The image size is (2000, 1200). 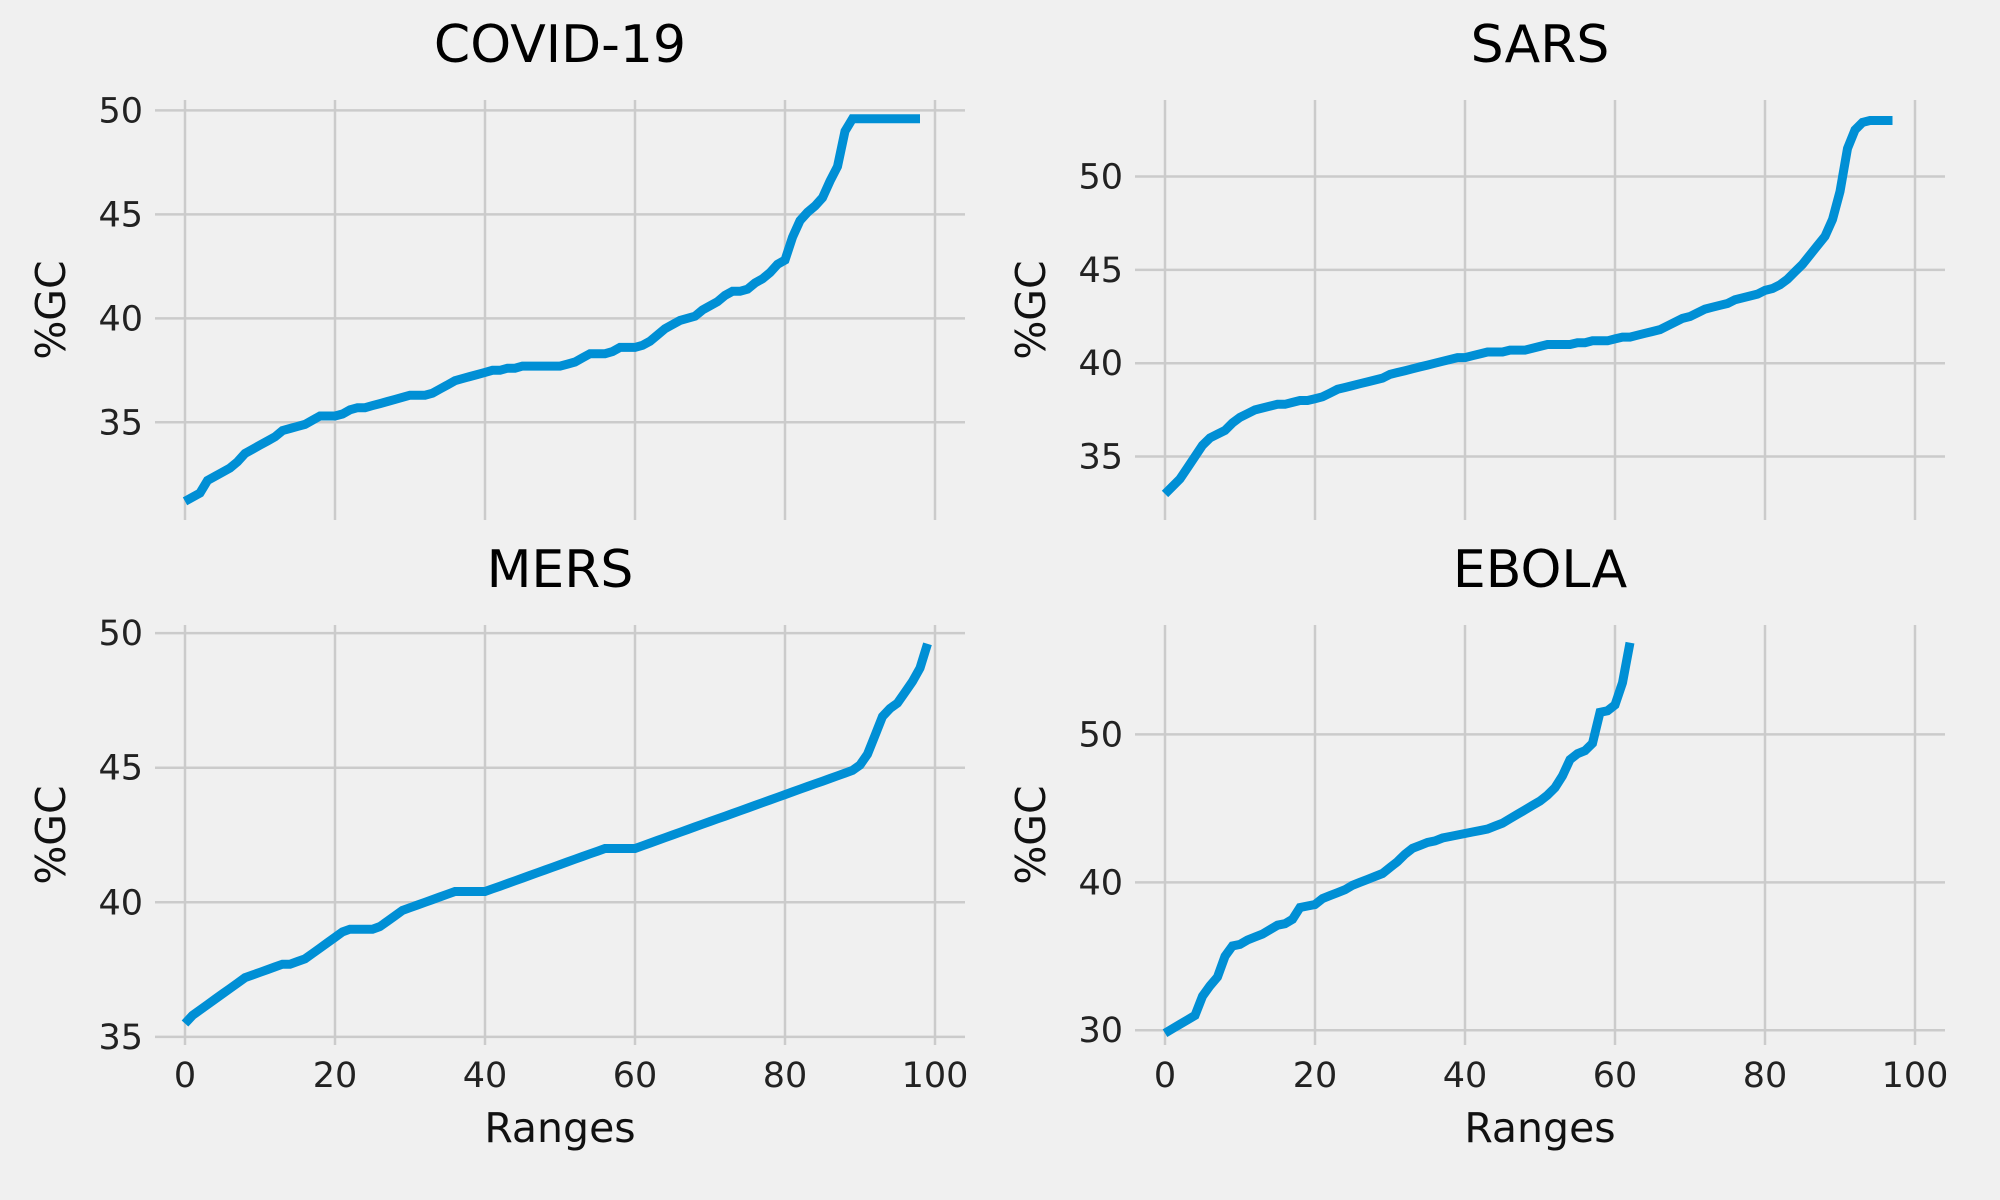 What do you see at coordinates (1100, 458) in the screenshot?
I see `sars-y-tick-label: 35` at bounding box center [1100, 458].